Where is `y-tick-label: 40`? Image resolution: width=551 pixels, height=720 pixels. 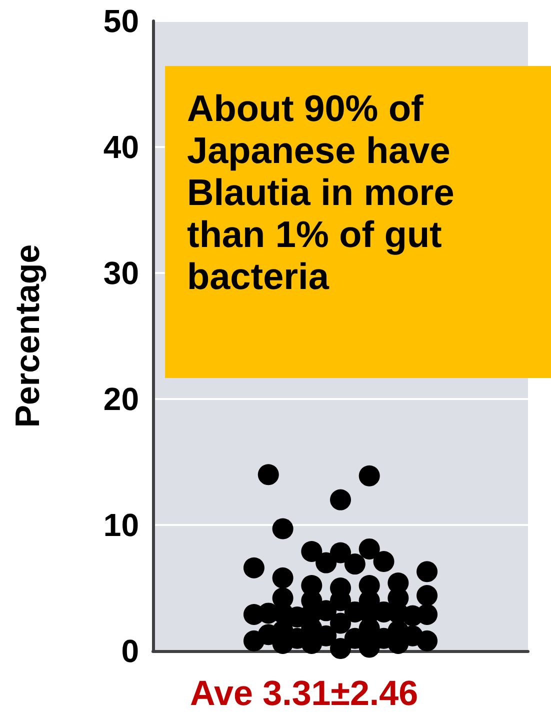
y-tick-label: 40 is located at coordinates (121, 147).